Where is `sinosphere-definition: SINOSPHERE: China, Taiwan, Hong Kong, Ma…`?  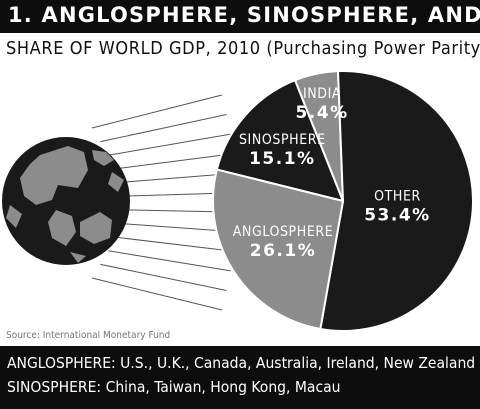
sinosphere-definition: SINOSPHERE: China, Taiwan, Hong Kong, Ma… is located at coordinates (174, 387).